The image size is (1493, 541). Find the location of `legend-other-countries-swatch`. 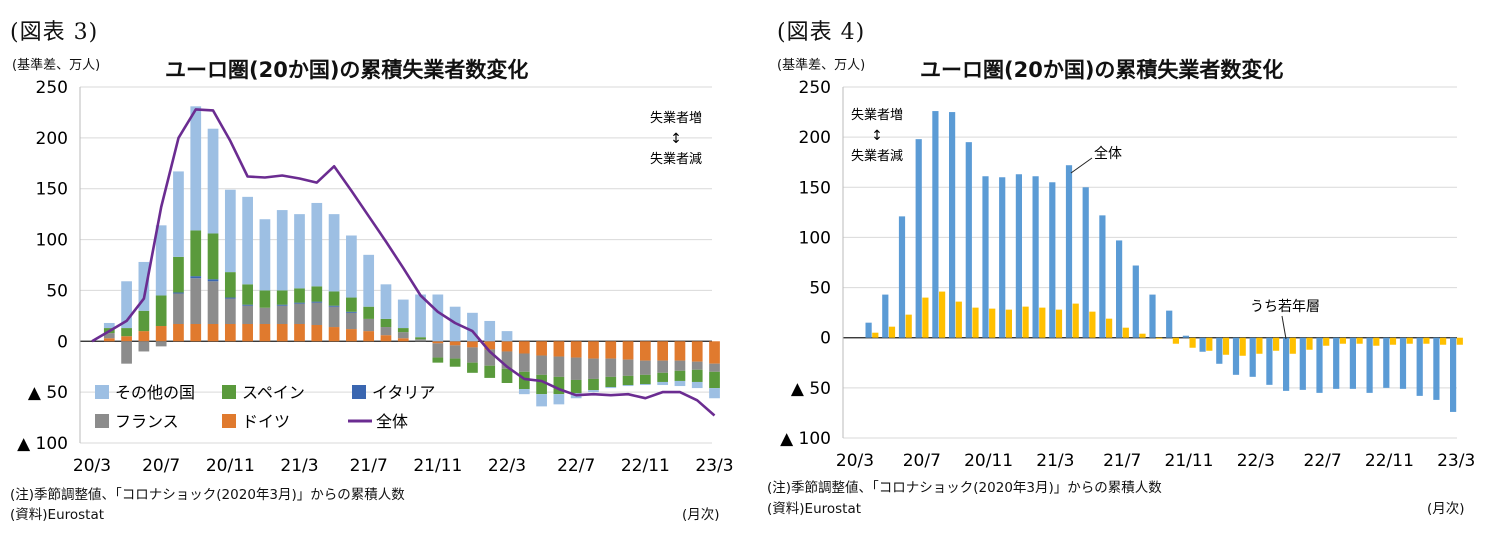

legend-other-countries-swatch is located at coordinates (102, 392).